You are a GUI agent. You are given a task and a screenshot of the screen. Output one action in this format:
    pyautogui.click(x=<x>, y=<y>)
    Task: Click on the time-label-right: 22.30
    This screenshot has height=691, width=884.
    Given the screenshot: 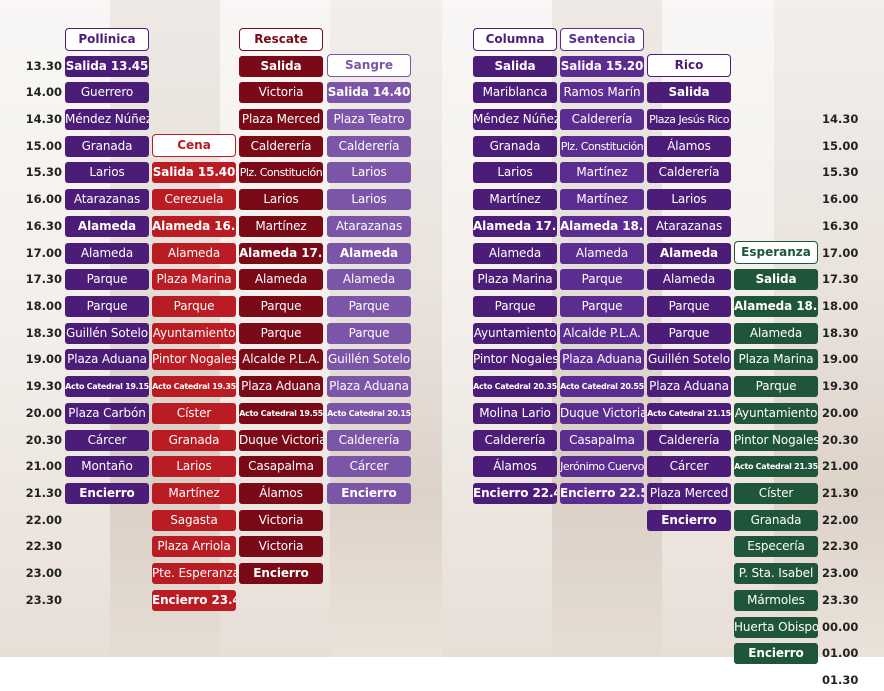 What is the action you would take?
    pyautogui.click(x=840, y=546)
    